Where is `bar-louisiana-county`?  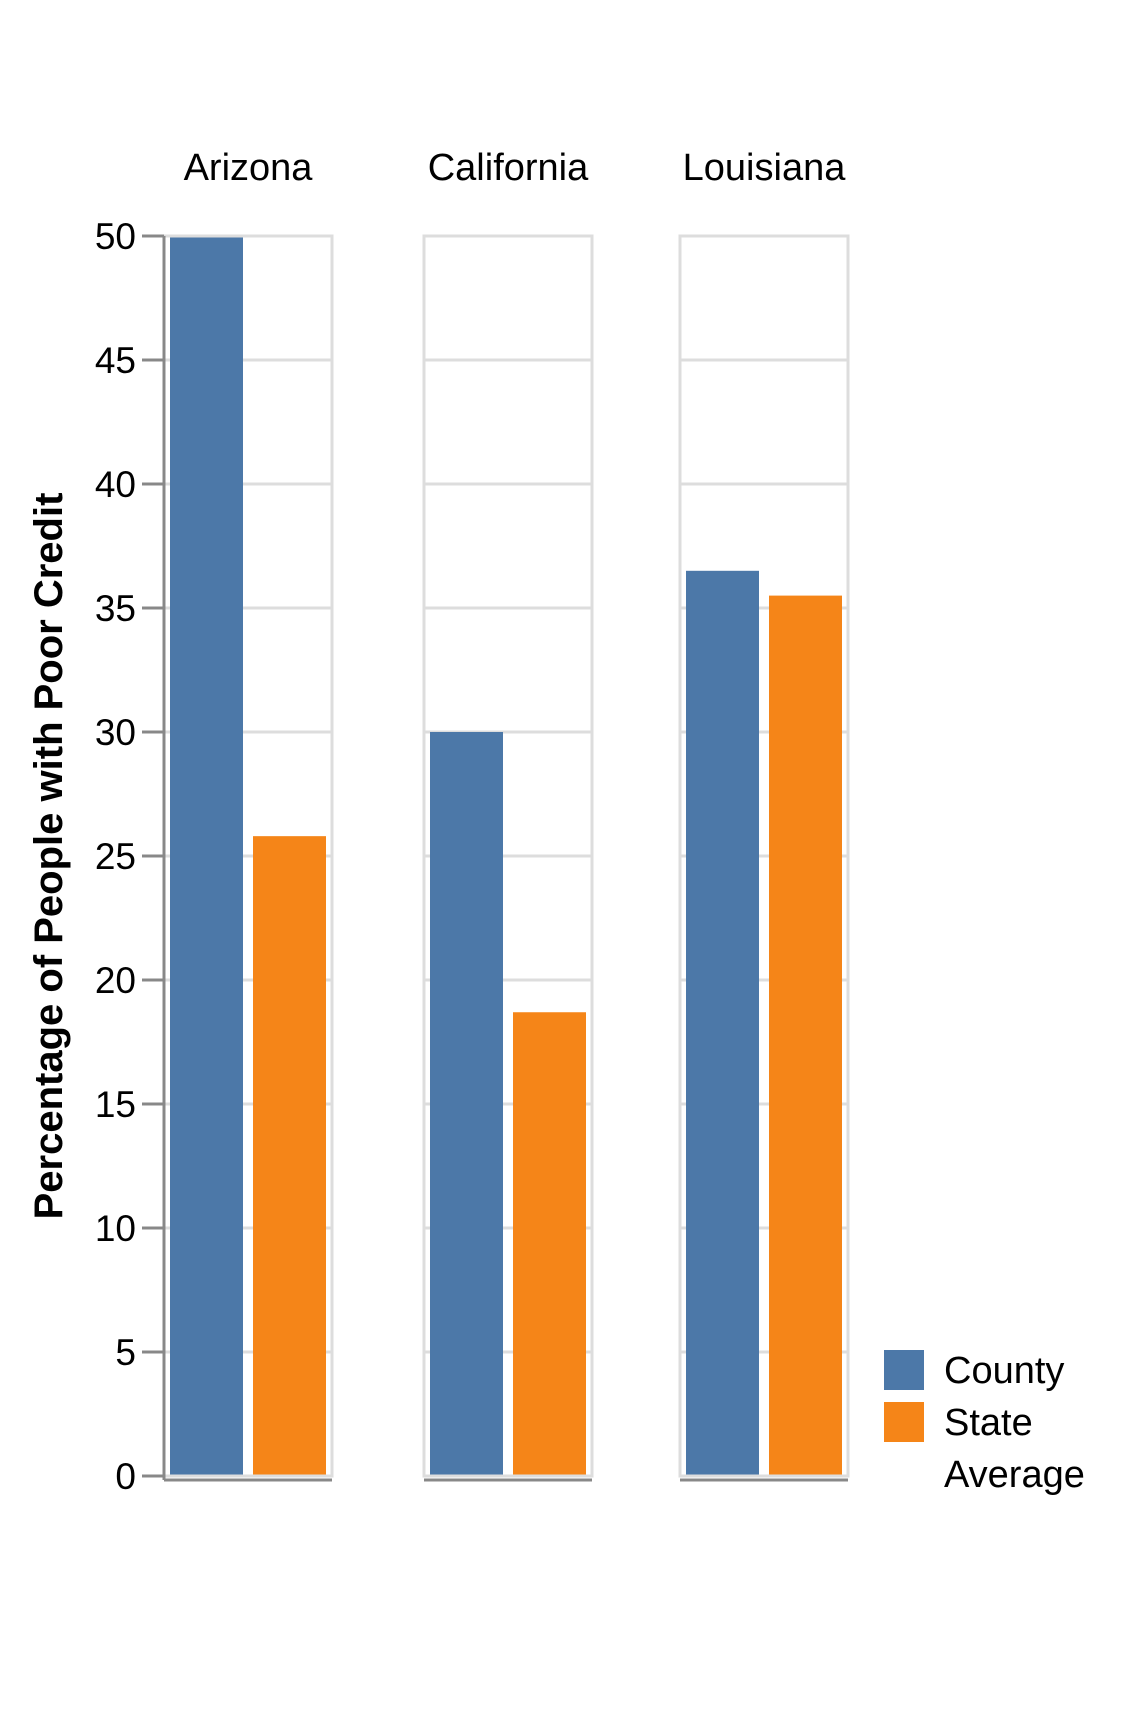 bar-louisiana-county is located at coordinates (722, 1023).